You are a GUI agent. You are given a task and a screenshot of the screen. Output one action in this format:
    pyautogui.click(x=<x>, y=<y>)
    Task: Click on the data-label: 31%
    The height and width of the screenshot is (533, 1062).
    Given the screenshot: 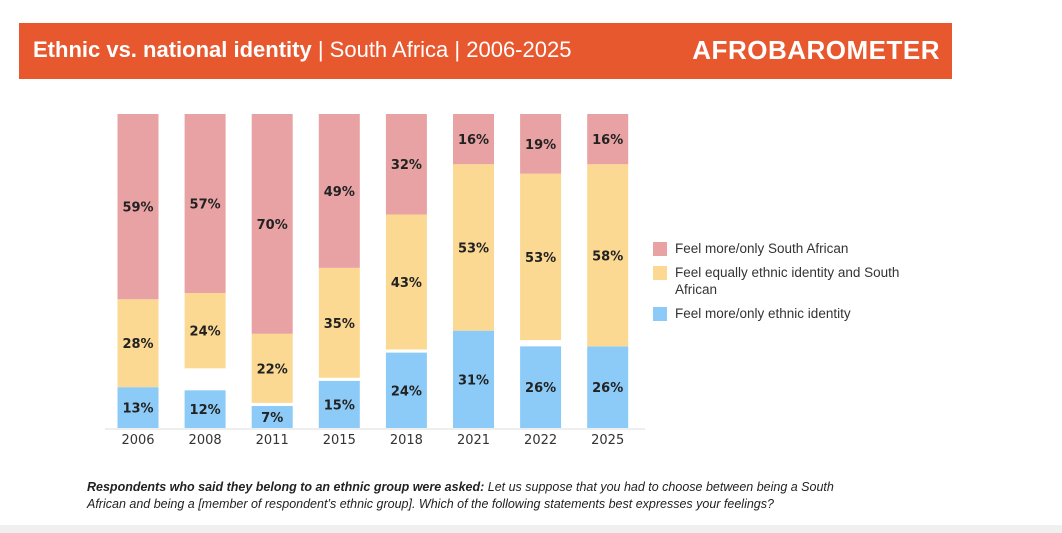 What is the action you would take?
    pyautogui.click(x=473, y=380)
    